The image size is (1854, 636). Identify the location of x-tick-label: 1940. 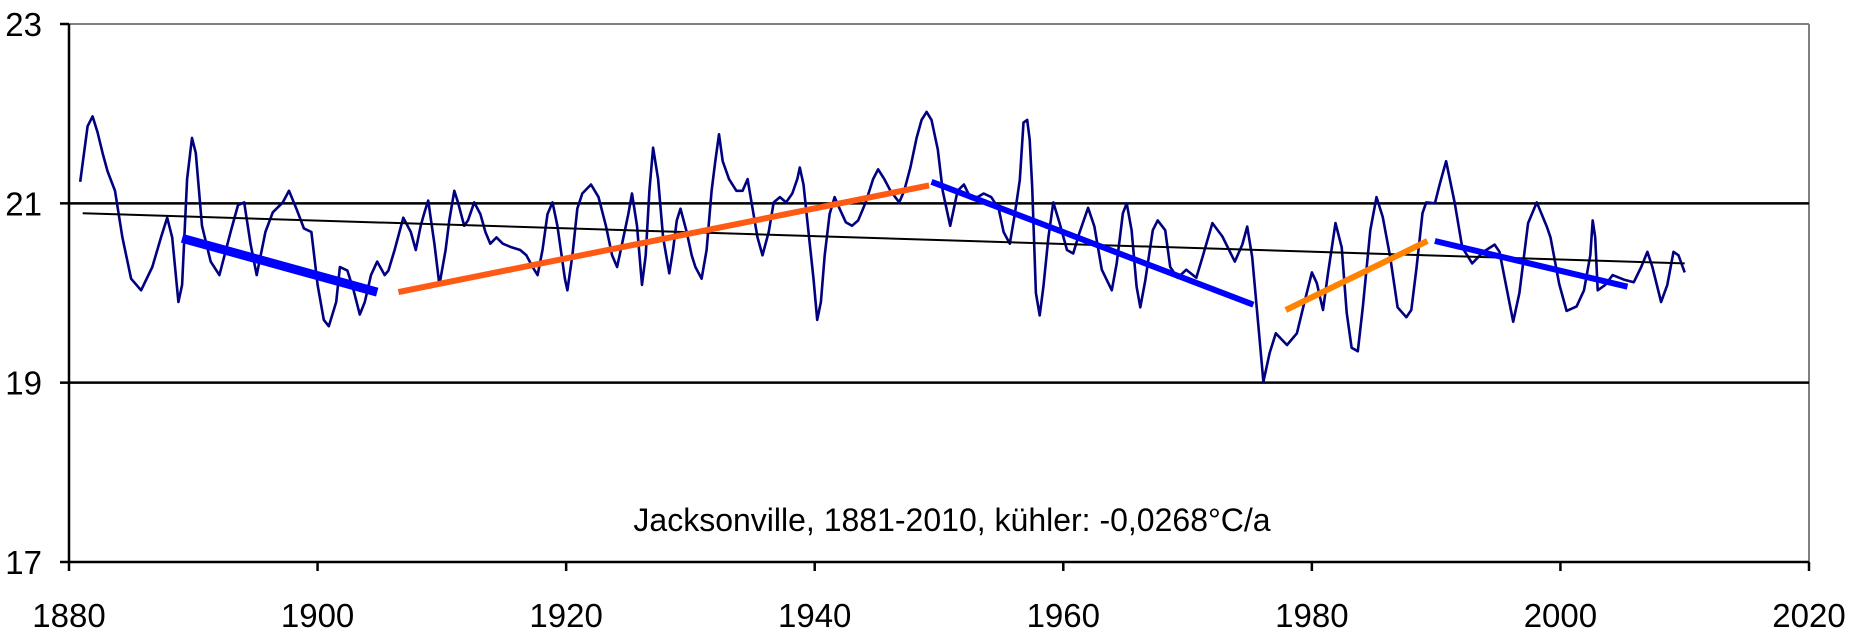
(814, 615).